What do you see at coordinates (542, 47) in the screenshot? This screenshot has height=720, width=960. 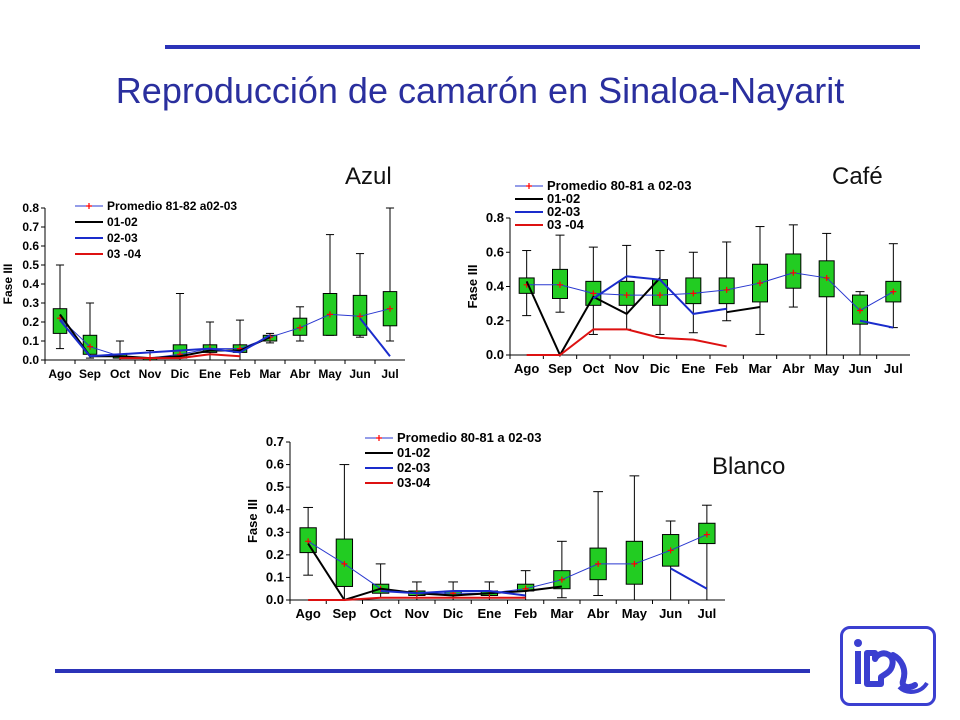 I see `top-rule` at bounding box center [542, 47].